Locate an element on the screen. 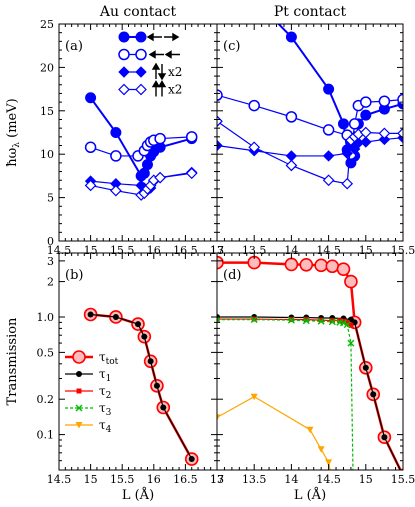 The image size is (415, 507). y-axis-label-unit: (meV) is located at coordinates (12, 120).